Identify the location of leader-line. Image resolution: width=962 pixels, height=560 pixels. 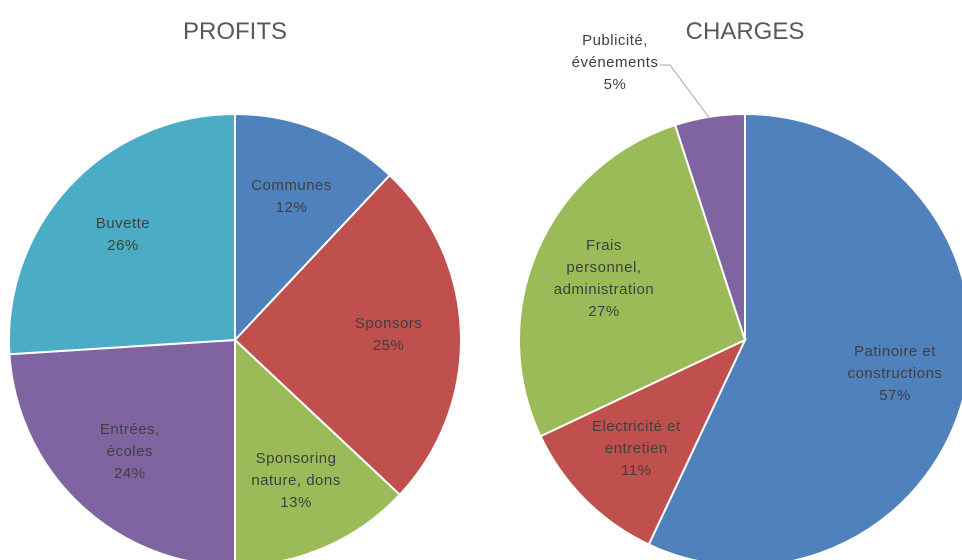
(685, 92).